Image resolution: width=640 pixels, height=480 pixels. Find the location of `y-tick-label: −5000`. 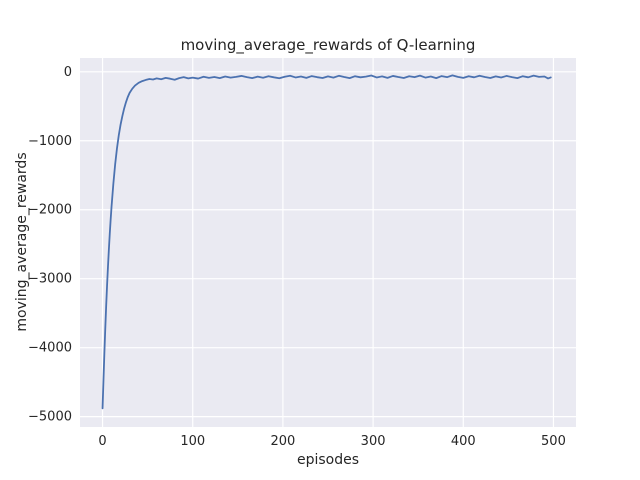

y-tick-label: −5000 is located at coordinates (50, 417).